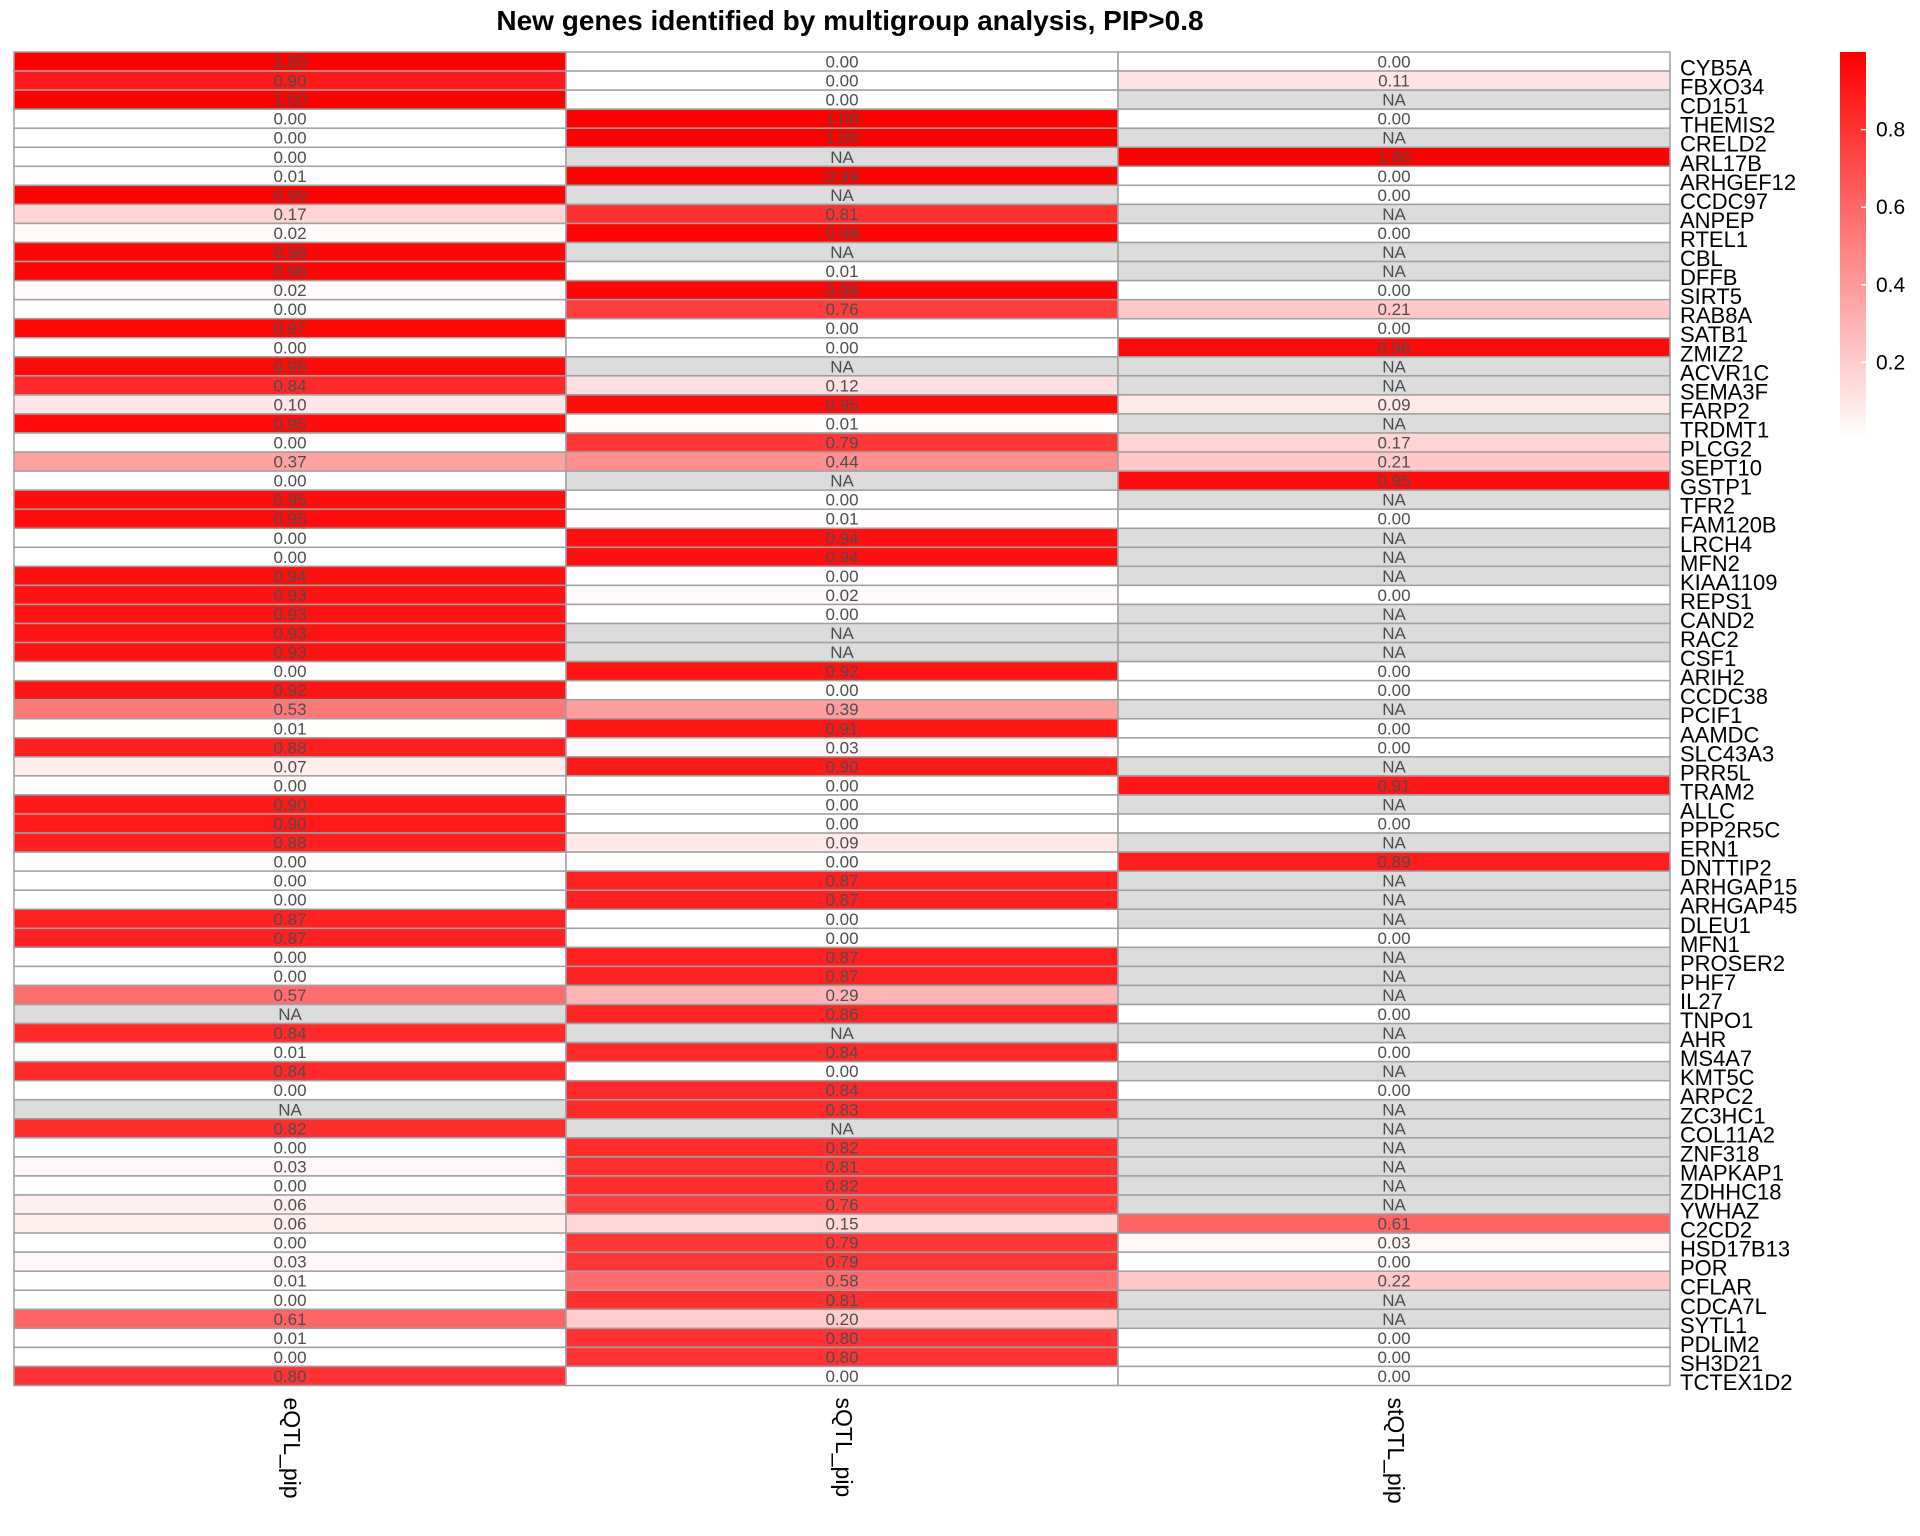  What do you see at coordinates (1716, 544) in the screenshot?
I see `row-label: LRCH4` at bounding box center [1716, 544].